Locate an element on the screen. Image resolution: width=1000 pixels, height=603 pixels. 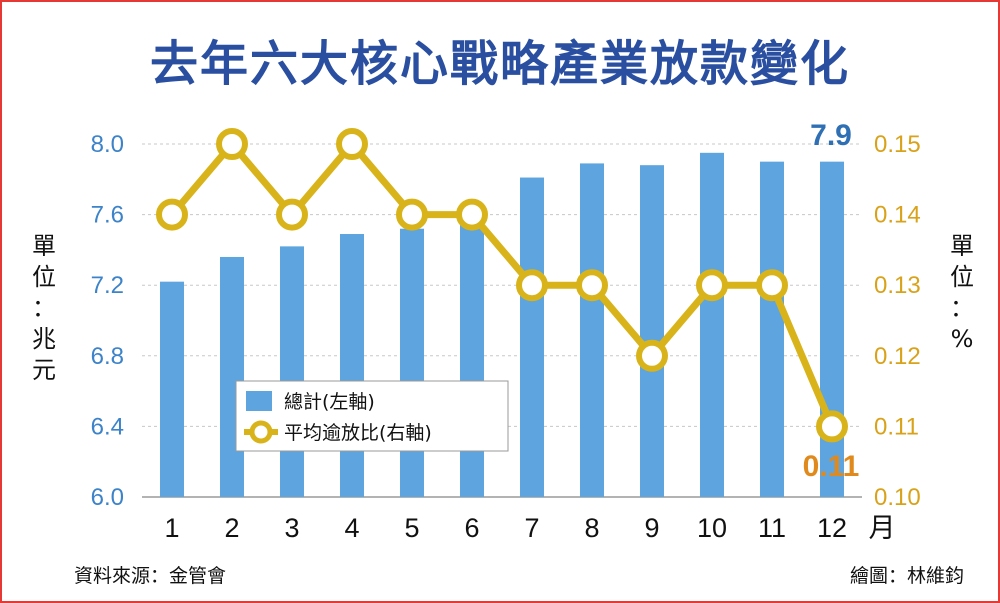
x-tick-label: 3 is located at coordinates (291, 528).